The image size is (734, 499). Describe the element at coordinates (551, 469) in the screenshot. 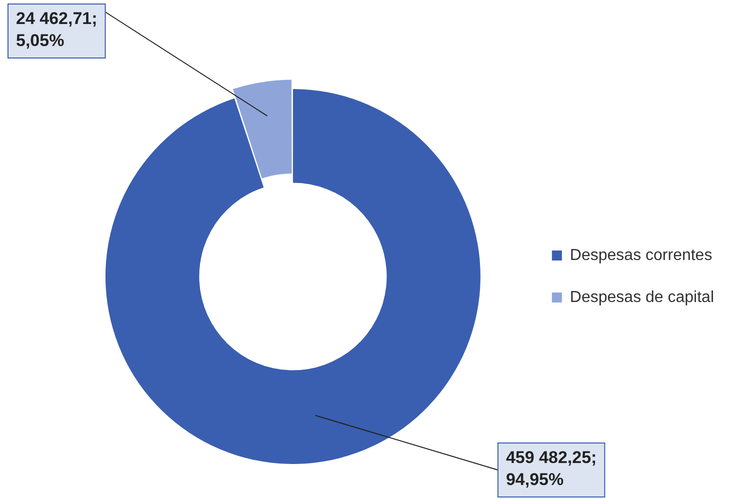

I see `data-label: 459 482,25; 94,95%` at that location.